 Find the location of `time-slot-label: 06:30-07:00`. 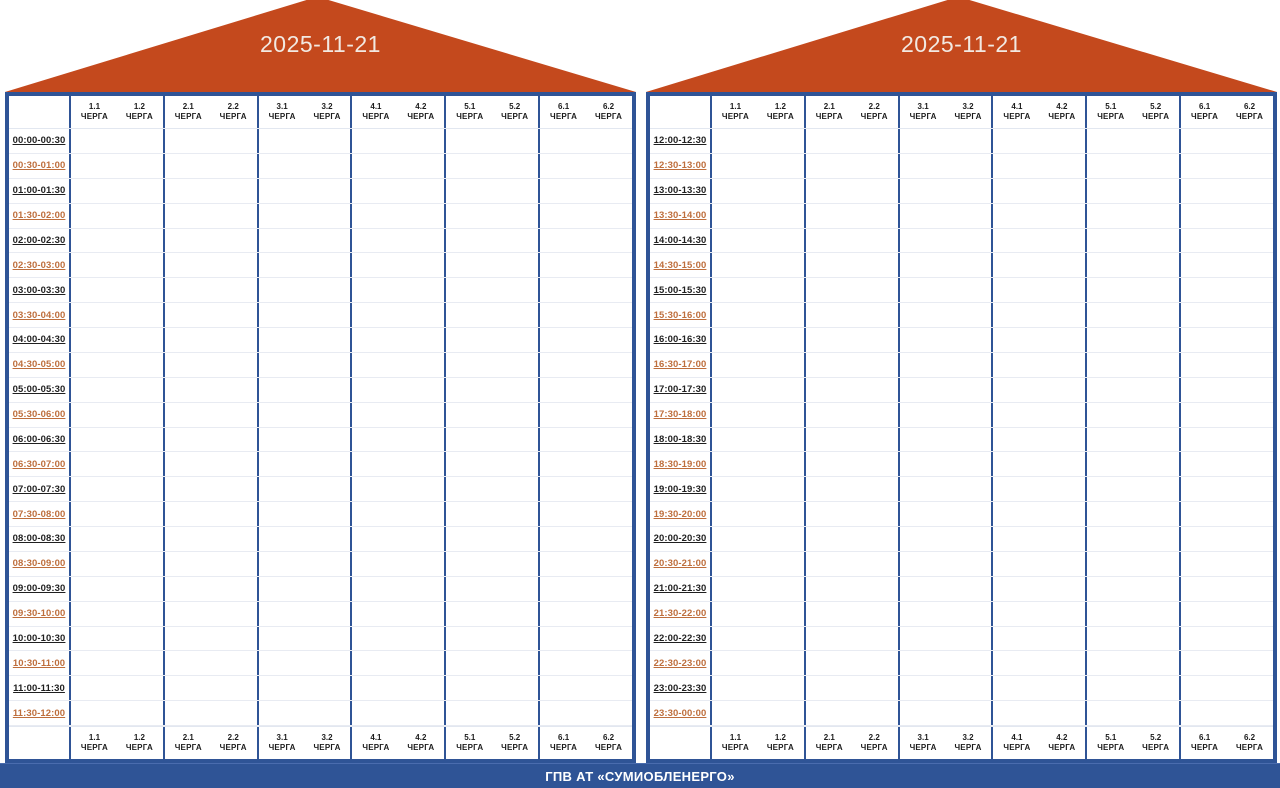

time-slot-label: 06:30-07:00 is located at coordinates (40, 464).